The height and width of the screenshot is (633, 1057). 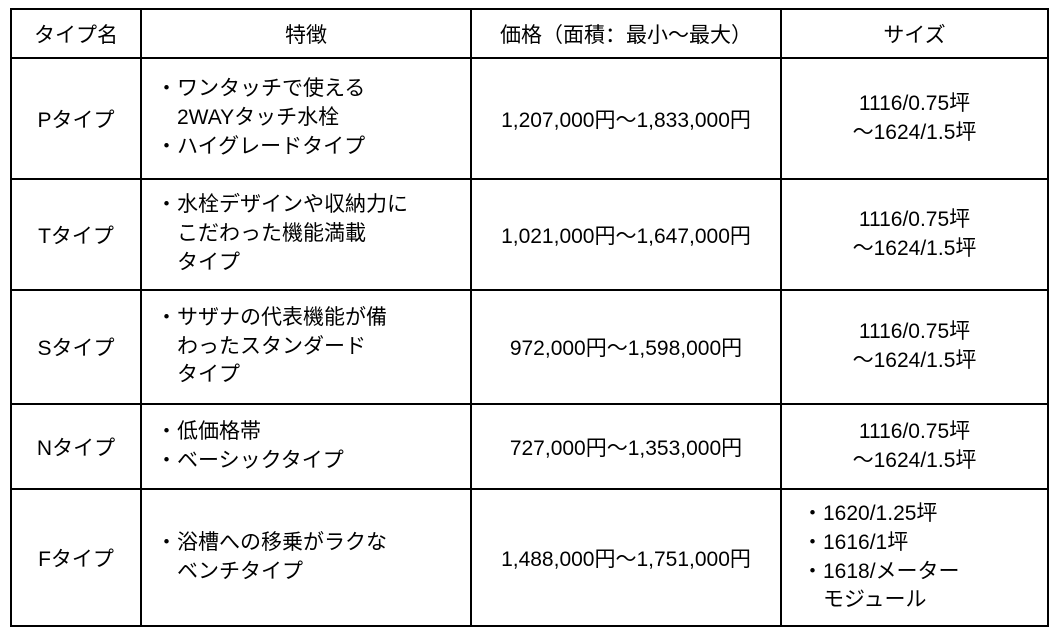 What do you see at coordinates (250, 460) in the screenshot?
I see `feature-item: ・ベーシックタイプ` at bounding box center [250, 460].